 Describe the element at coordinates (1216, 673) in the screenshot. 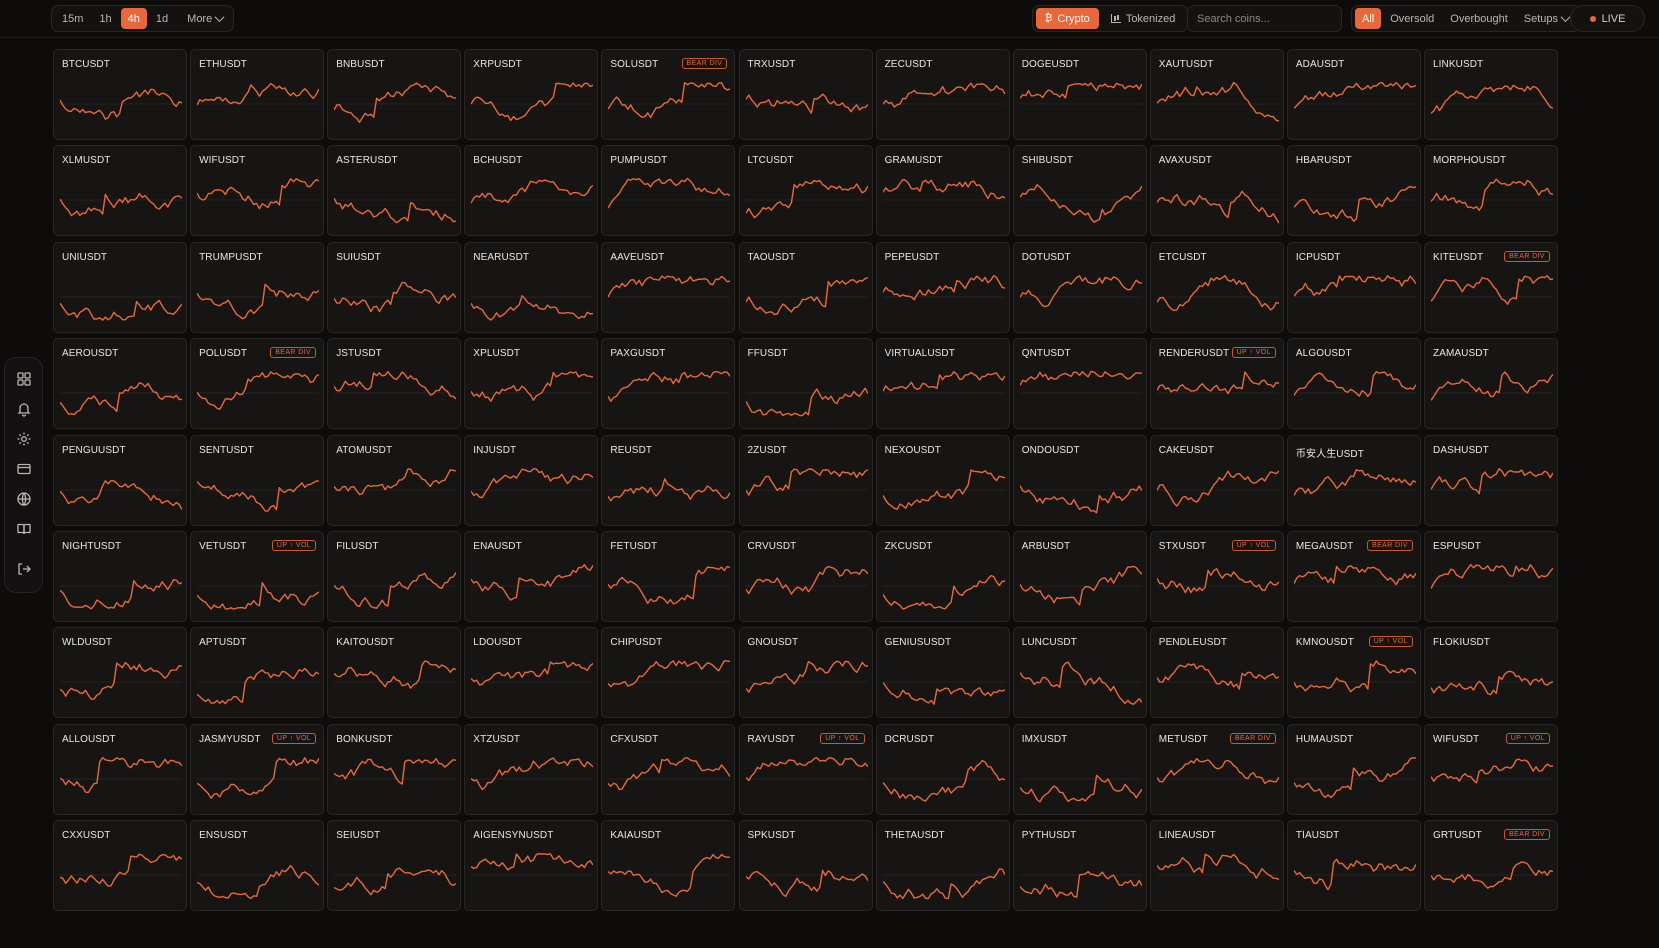

I see `coin-card: PENDLEUSDT` at that location.